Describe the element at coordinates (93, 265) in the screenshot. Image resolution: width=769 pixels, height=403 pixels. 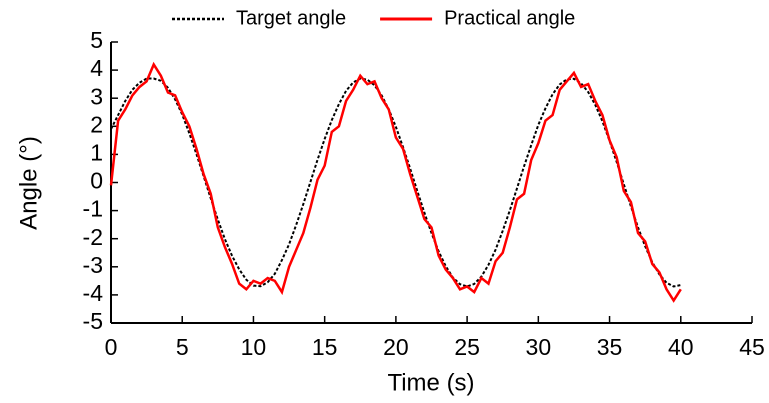
I see `y-tick-label: -3` at that location.